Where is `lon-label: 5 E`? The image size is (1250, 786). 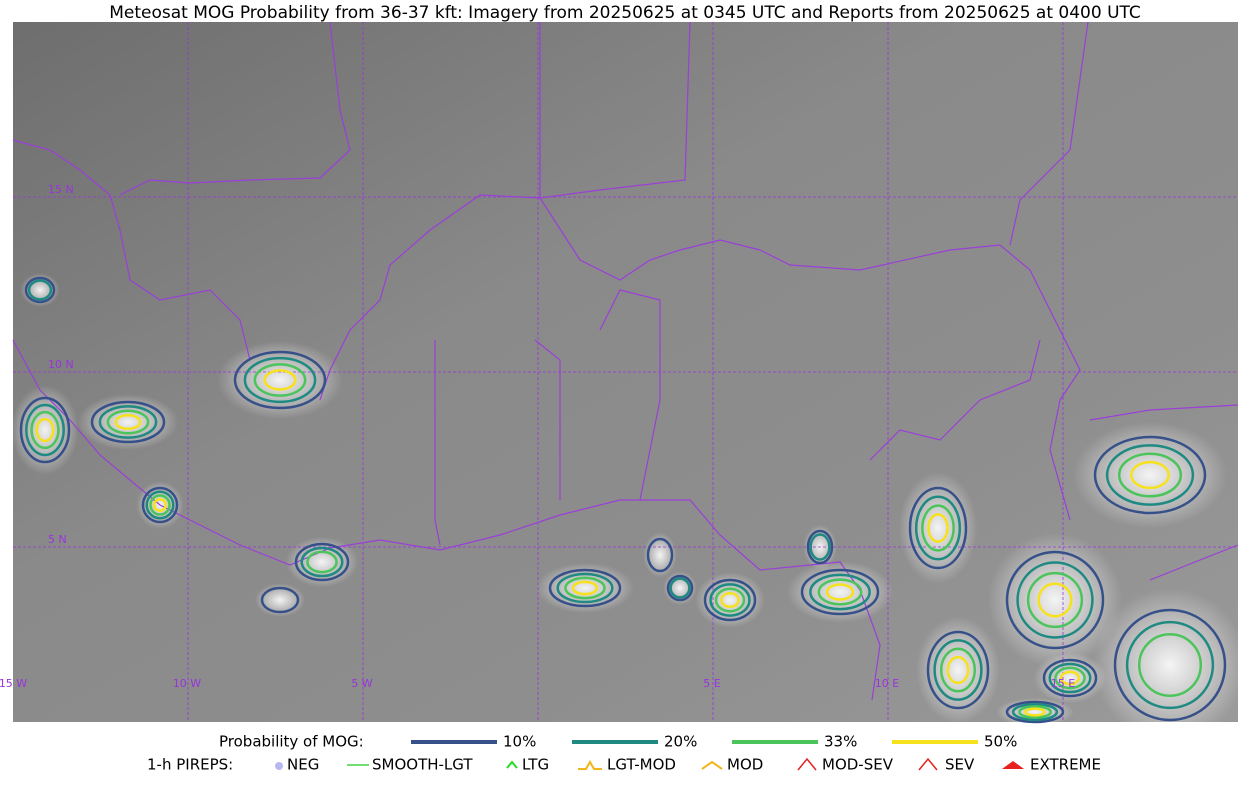 lon-label: 5 E is located at coordinates (711, 683).